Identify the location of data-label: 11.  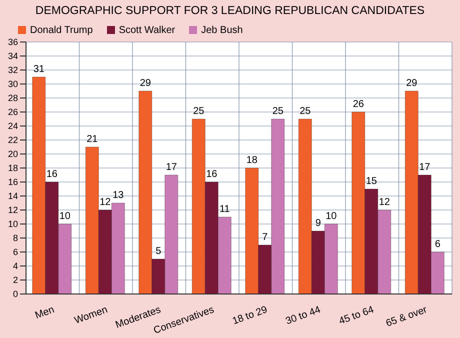
(224, 209).